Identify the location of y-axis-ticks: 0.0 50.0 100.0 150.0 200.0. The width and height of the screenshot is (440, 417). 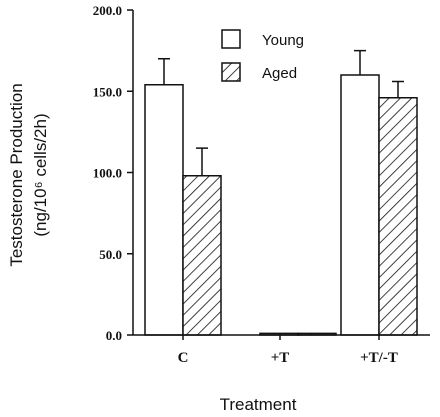
(113, 173).